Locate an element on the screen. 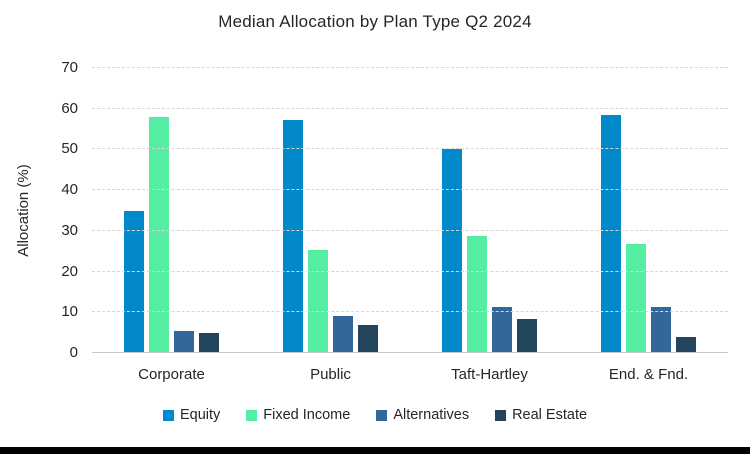 The width and height of the screenshot is (750, 454). bar-group-end-fnd is located at coordinates (648, 210).